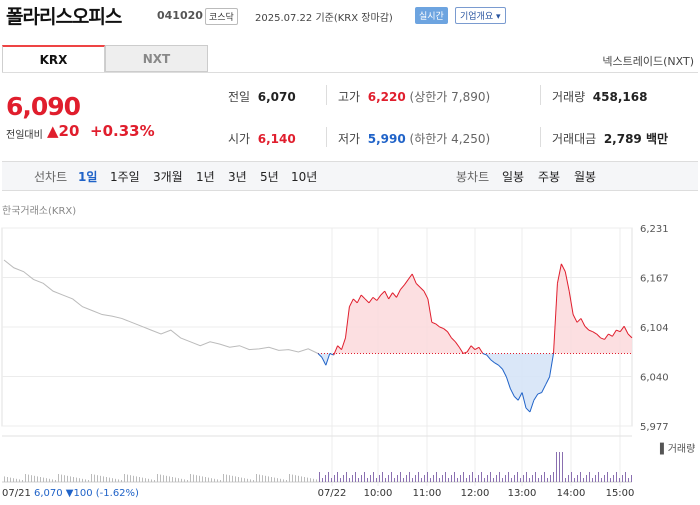  I want to click on basis-text: 기준(KRX 장마감), so click(354, 18).